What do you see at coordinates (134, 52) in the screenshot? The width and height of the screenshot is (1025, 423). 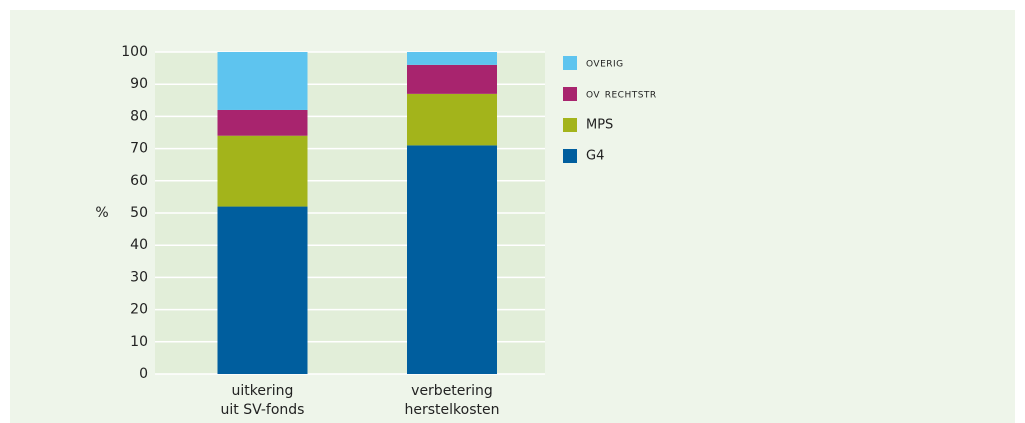 I see `y-tick-label: 100` at bounding box center [134, 52].